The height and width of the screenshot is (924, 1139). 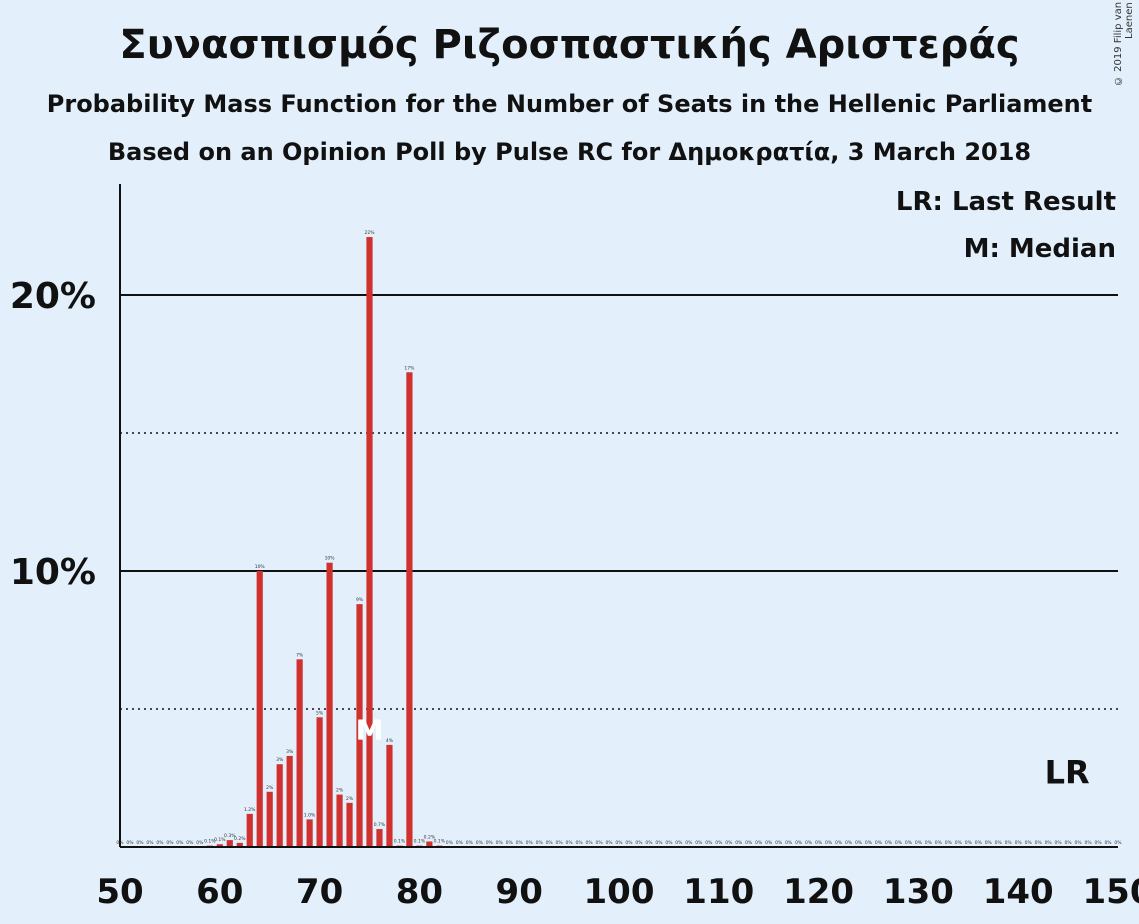 What do you see at coordinates (1098, 843) in the screenshot?
I see `bar-label-seat-148: 0%` at bounding box center [1098, 843].